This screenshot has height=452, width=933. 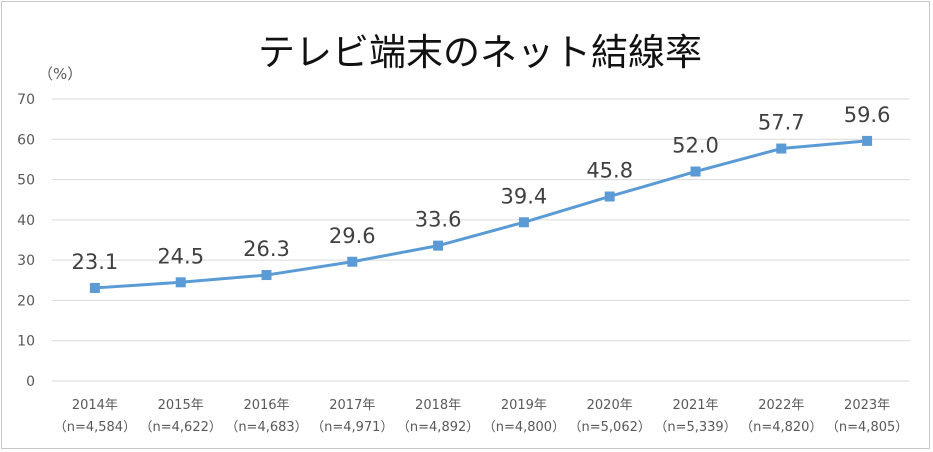 I want to click on y-tick-label: 50, so click(x=26, y=181).